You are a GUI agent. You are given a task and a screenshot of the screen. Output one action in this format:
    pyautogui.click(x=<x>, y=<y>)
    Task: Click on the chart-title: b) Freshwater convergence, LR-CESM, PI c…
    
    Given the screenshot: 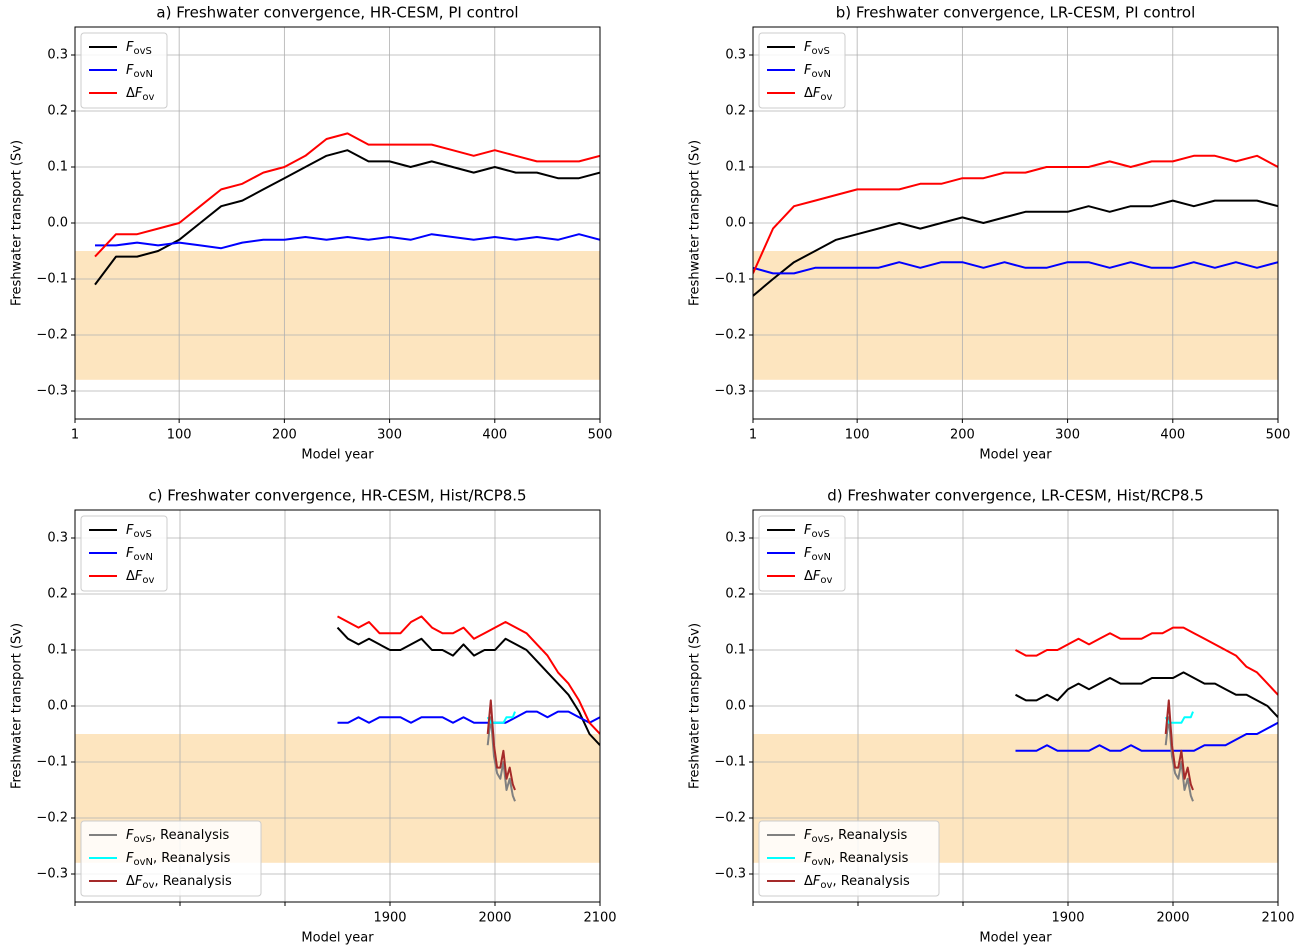 What is the action you would take?
    pyautogui.click(x=1016, y=13)
    